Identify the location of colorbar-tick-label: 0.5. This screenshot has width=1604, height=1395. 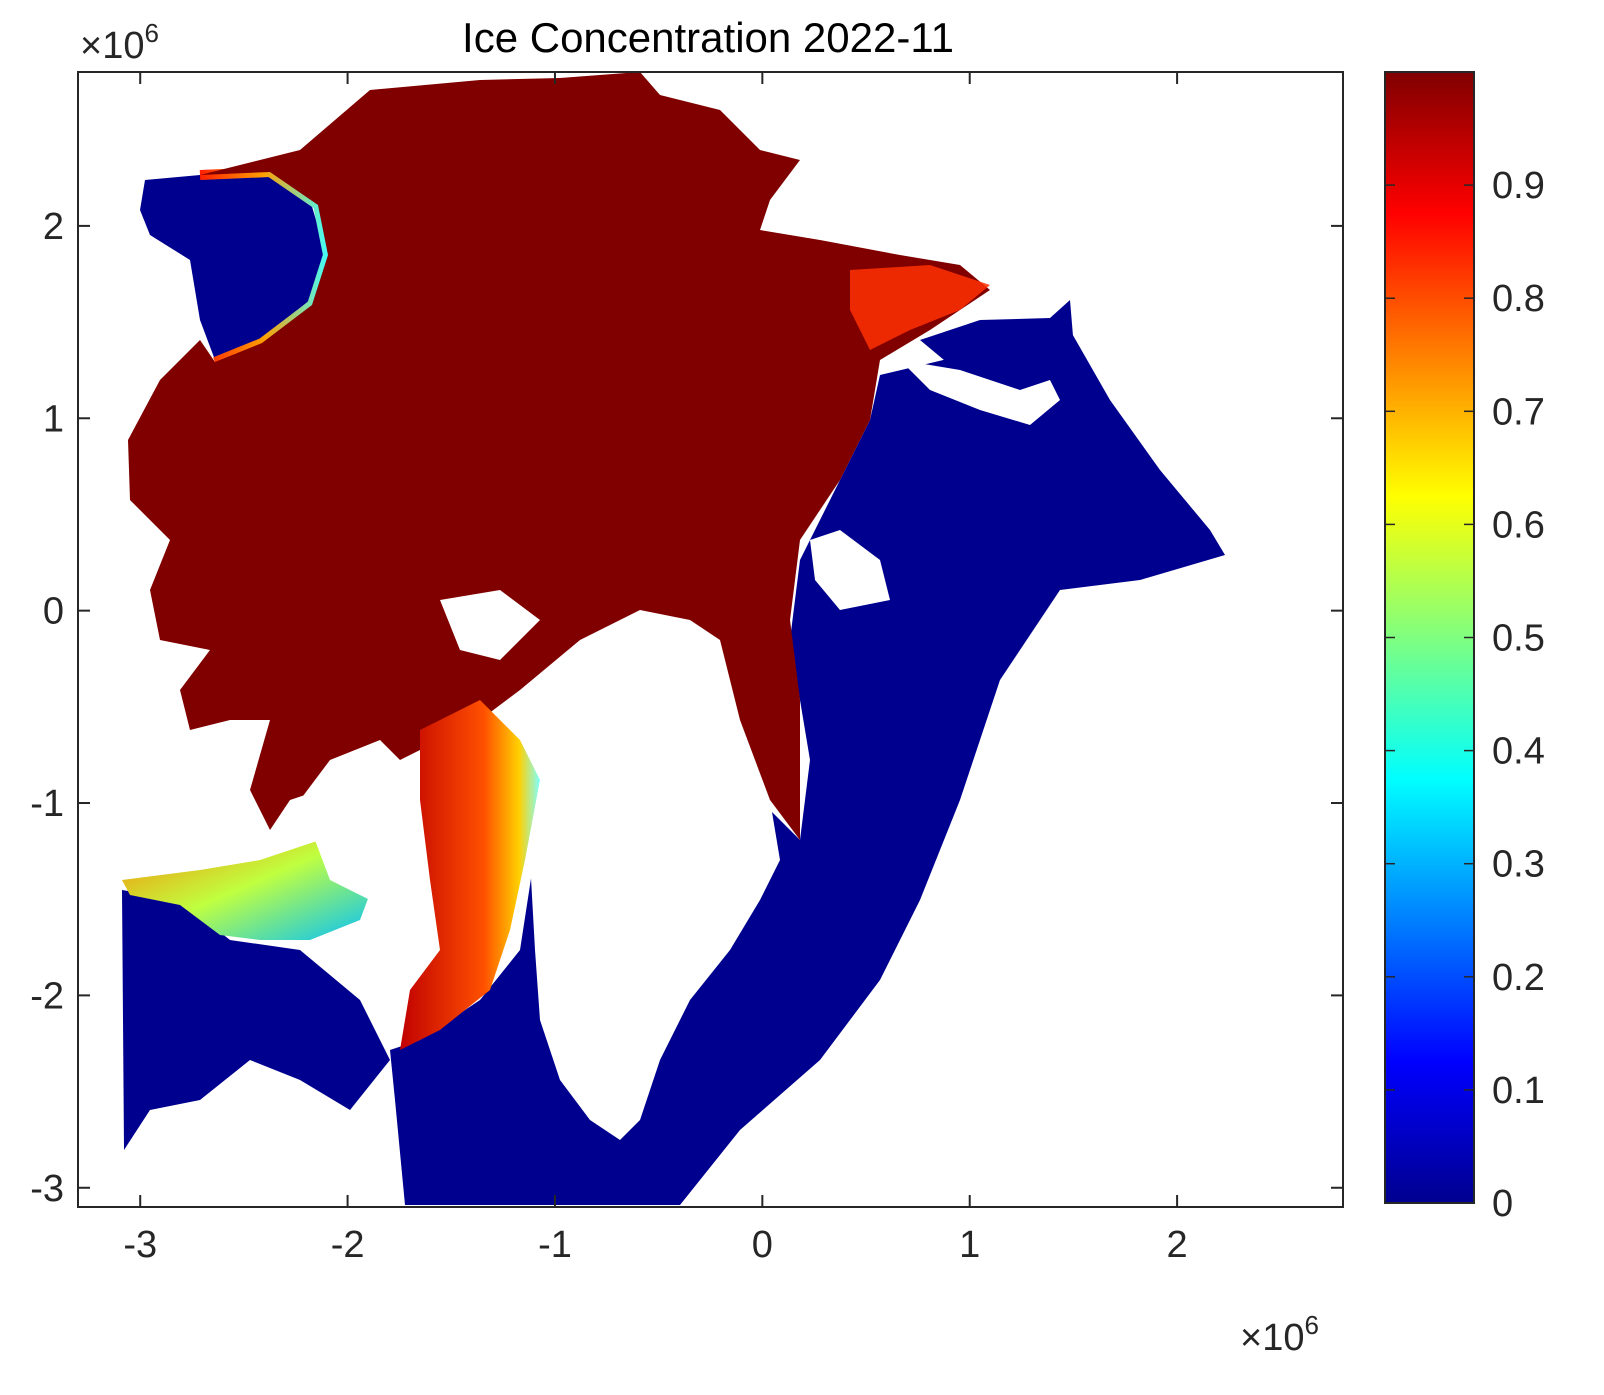
(1518, 639).